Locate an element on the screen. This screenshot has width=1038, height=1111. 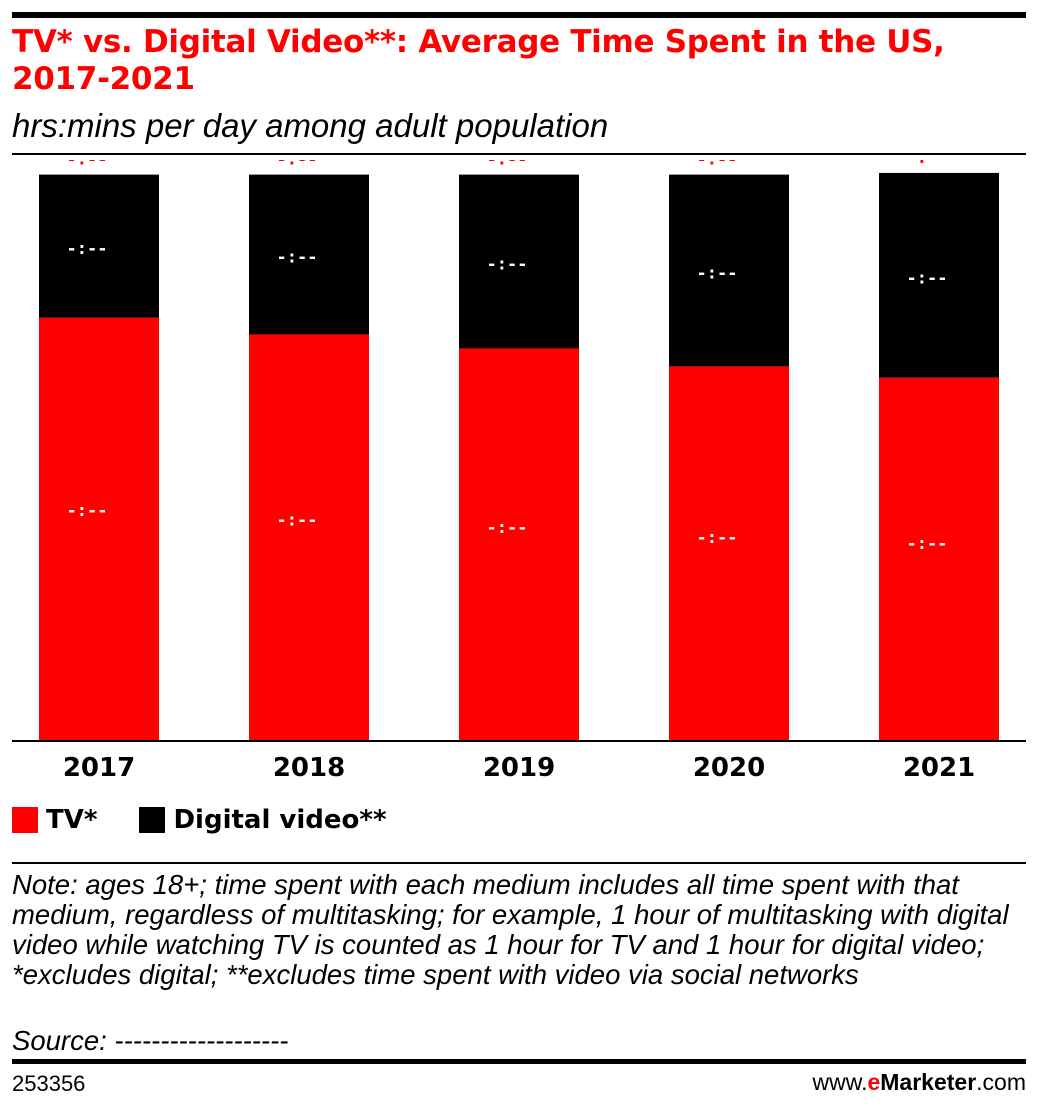
total-label-2021: -:-- is located at coordinates (927, 164).